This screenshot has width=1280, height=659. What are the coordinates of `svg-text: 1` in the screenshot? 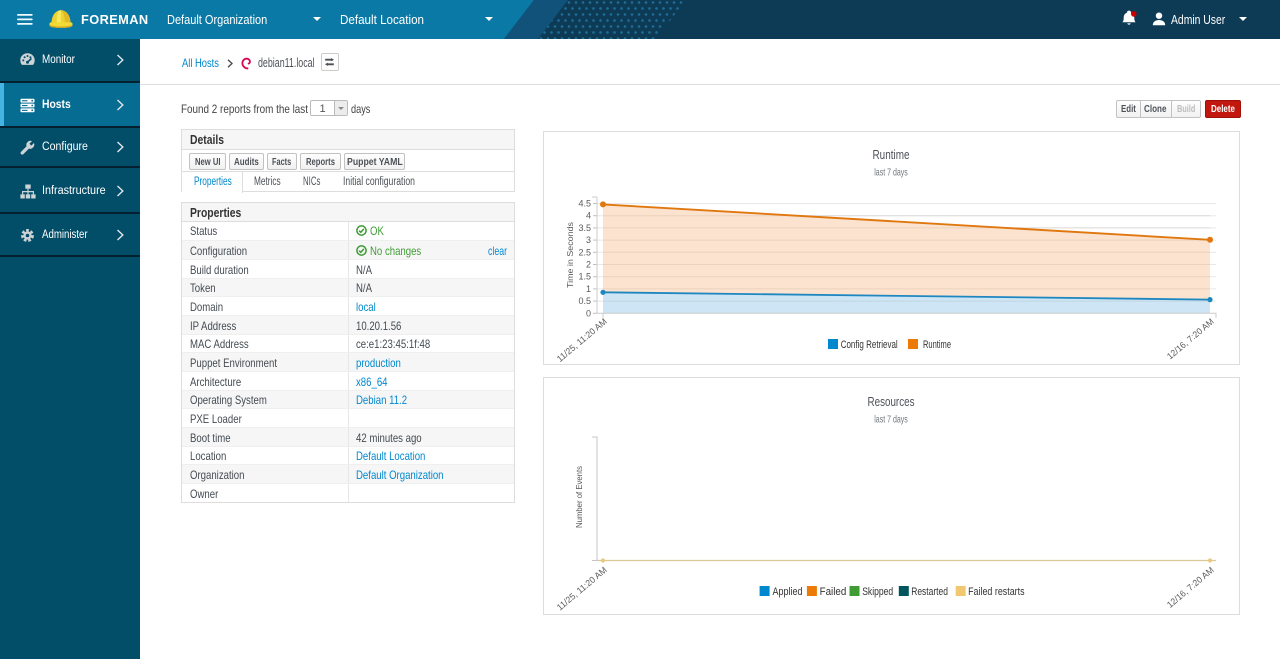 It's located at (588, 289).